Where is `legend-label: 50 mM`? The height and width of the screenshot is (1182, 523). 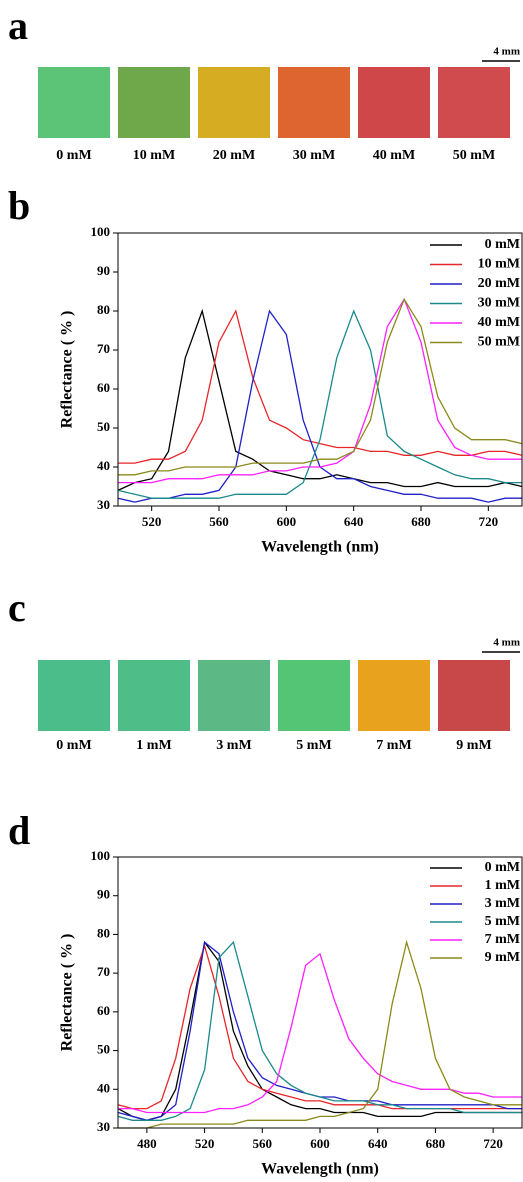 legend-label: 50 mM is located at coordinates (499, 342).